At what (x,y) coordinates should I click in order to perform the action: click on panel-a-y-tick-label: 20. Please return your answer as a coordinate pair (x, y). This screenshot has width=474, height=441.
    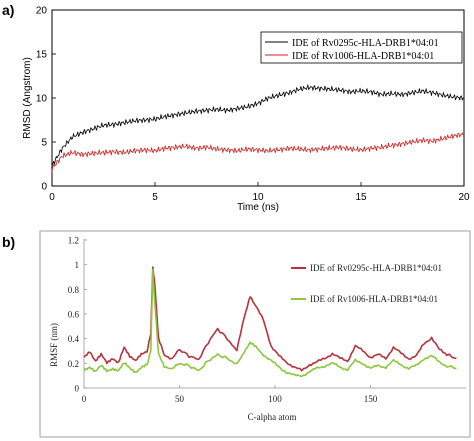
    Looking at the image, I should click on (42, 11).